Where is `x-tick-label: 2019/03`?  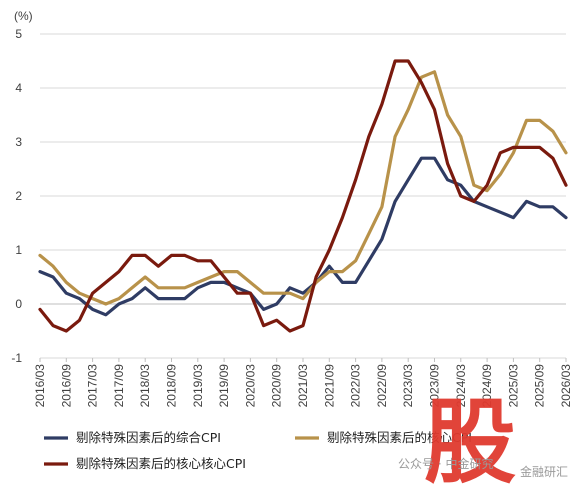 x-tick-label: 2019/03 is located at coordinates (198, 386).